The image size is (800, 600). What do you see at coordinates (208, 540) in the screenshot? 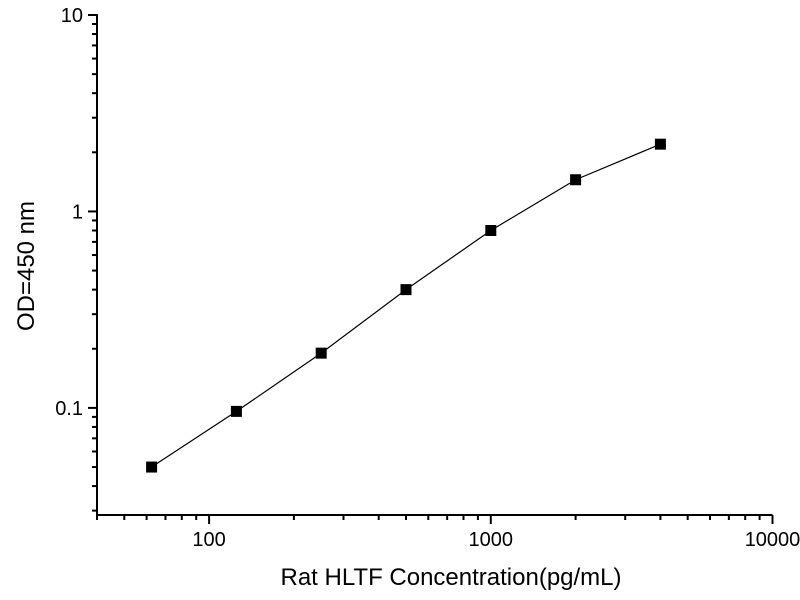
I see `x-tick-label: 100` at bounding box center [208, 540].